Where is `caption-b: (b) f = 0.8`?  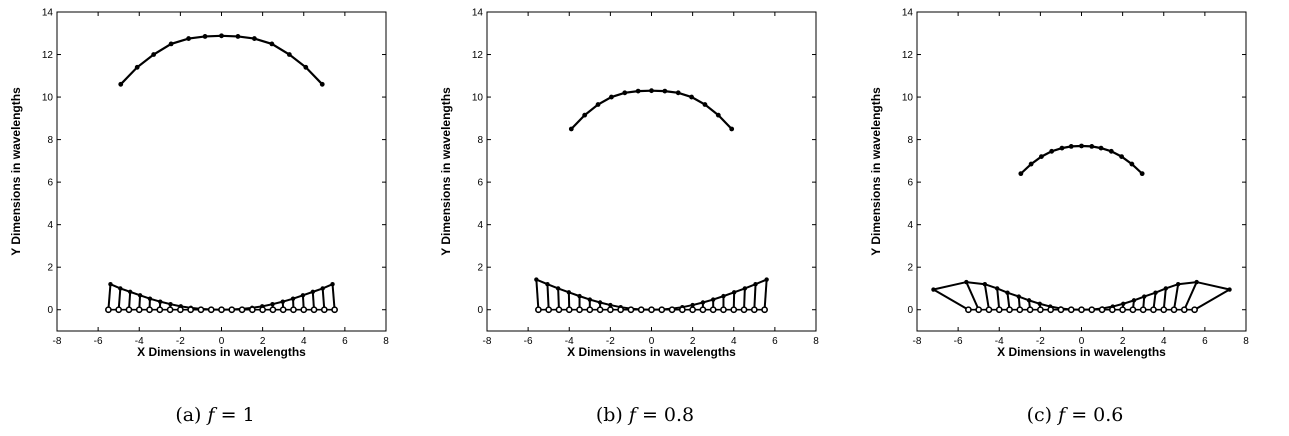 caption-b: (b) f = 0.8 is located at coordinates (645, 415).